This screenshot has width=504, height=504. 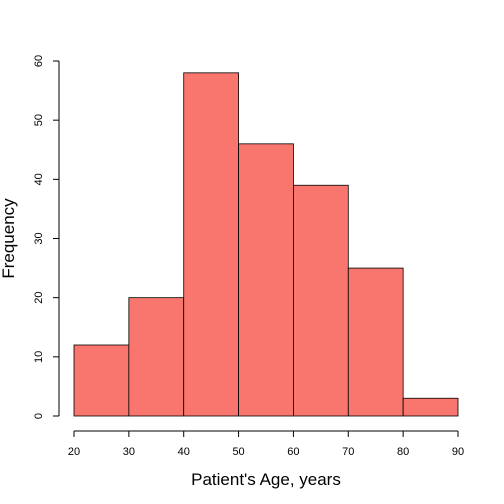 I want to click on y-tick-label: 10, so click(x=39, y=357).